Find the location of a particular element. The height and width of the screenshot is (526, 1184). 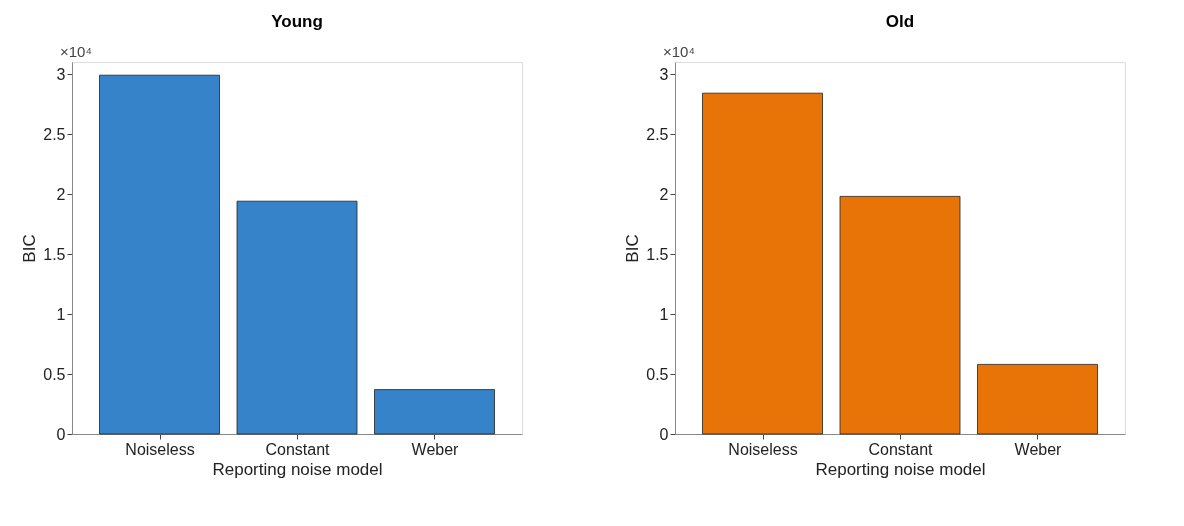

chart-title: Young is located at coordinates (297, 21).